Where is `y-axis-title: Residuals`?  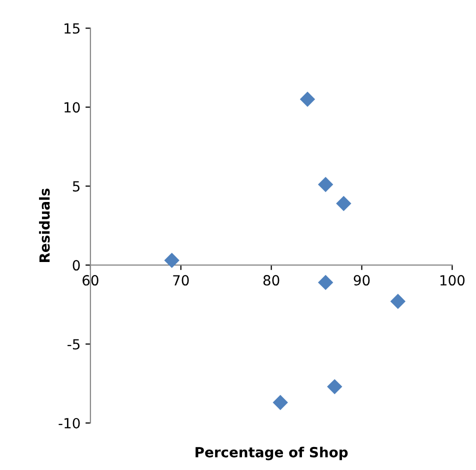
y-axis-title: Residuals is located at coordinates (44, 225).